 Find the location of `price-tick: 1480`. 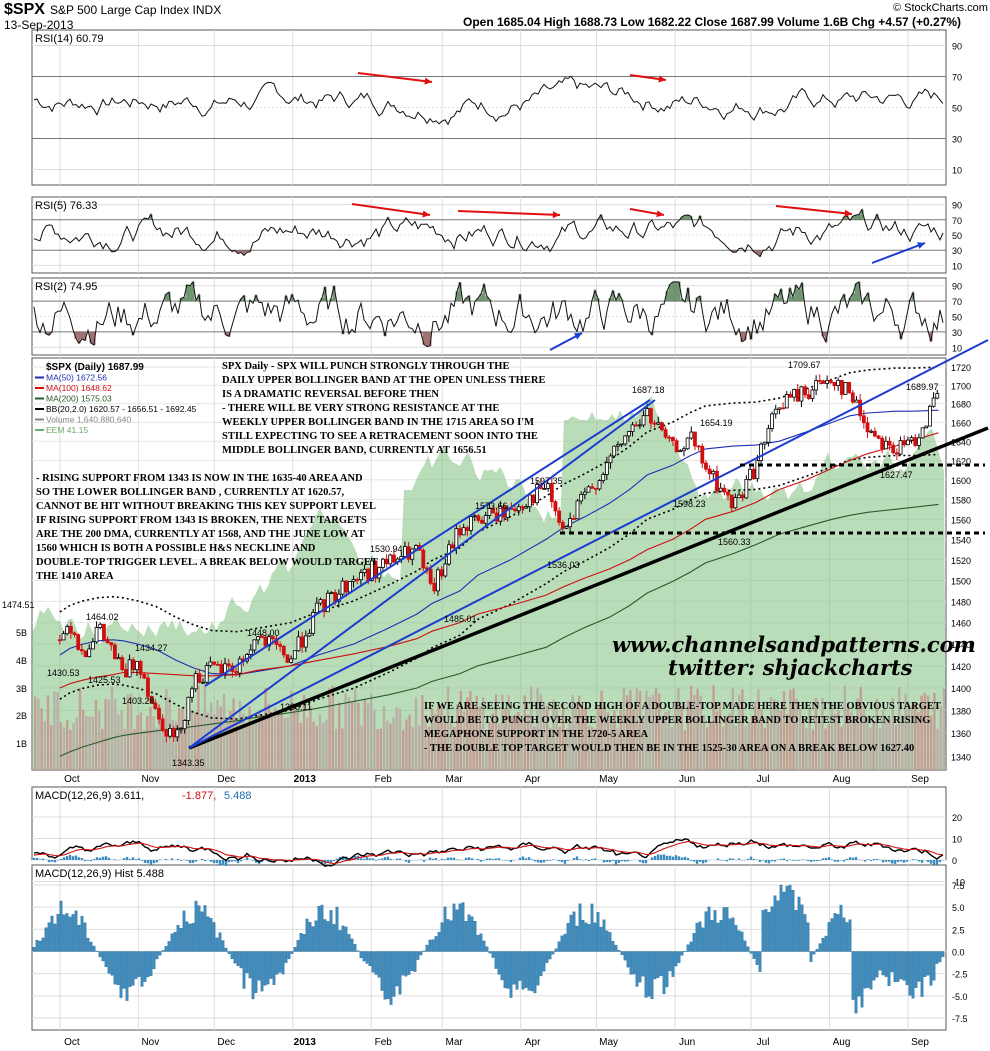

price-tick: 1480 is located at coordinates (961, 602).